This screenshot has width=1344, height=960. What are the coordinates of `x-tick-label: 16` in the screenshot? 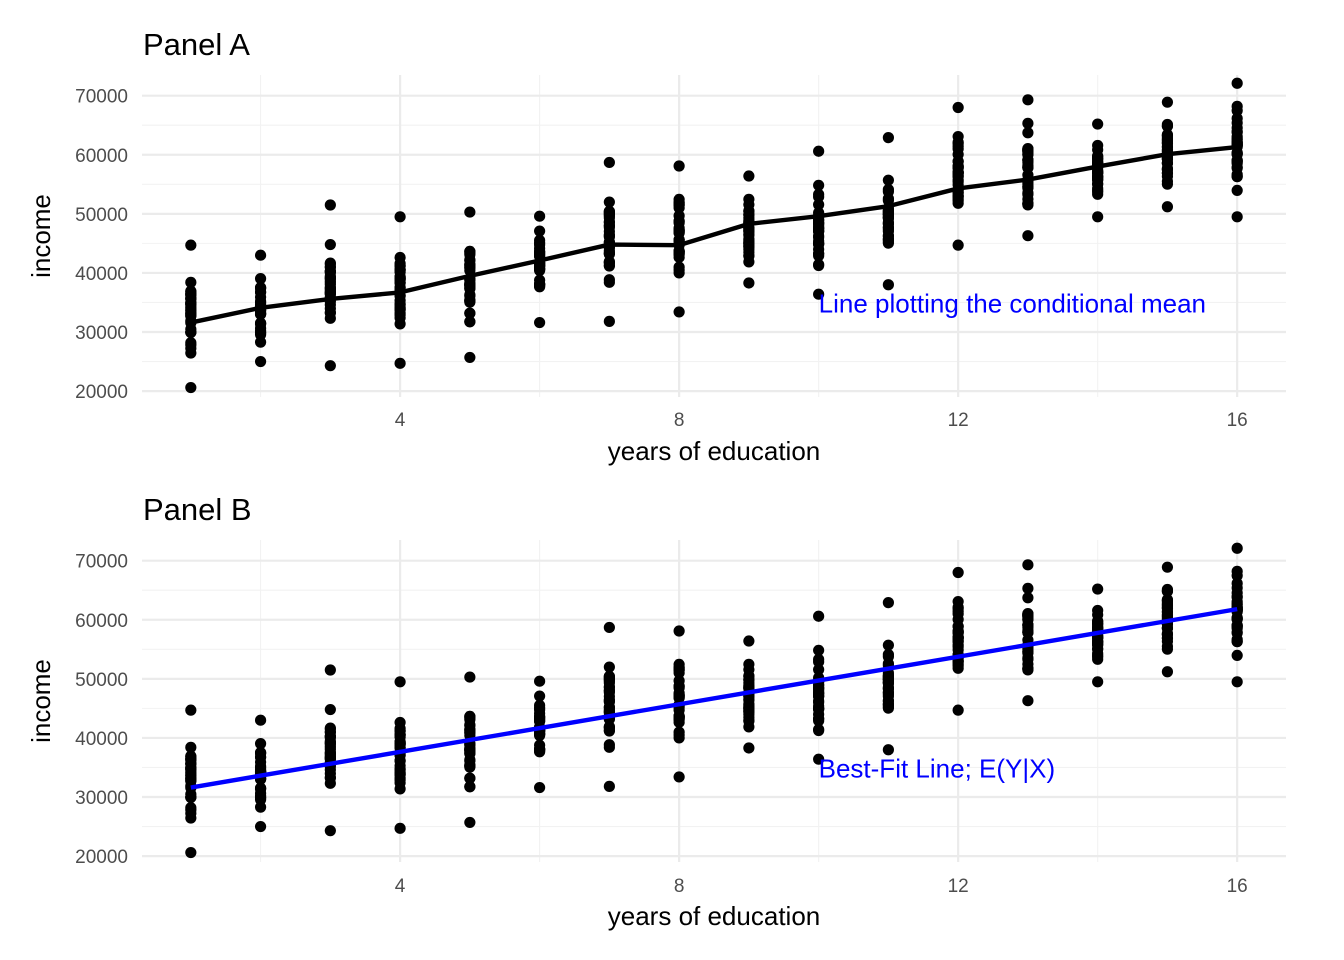 It's located at (1237, 420).